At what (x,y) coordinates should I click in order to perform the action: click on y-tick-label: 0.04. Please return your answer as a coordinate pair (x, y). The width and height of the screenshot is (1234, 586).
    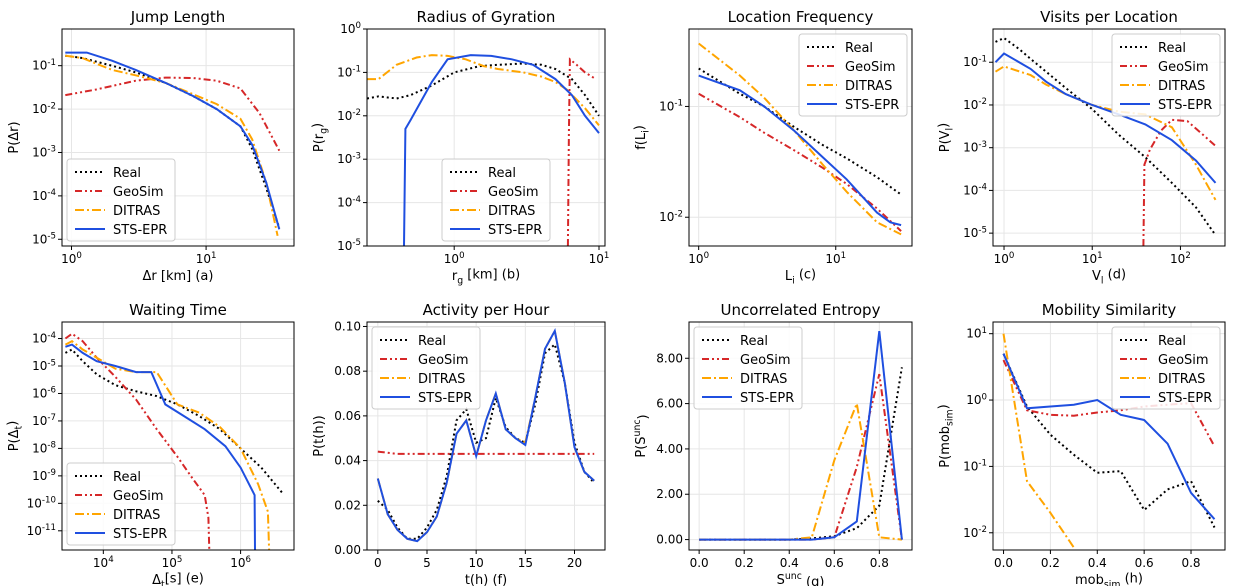
    Looking at the image, I should click on (347, 461).